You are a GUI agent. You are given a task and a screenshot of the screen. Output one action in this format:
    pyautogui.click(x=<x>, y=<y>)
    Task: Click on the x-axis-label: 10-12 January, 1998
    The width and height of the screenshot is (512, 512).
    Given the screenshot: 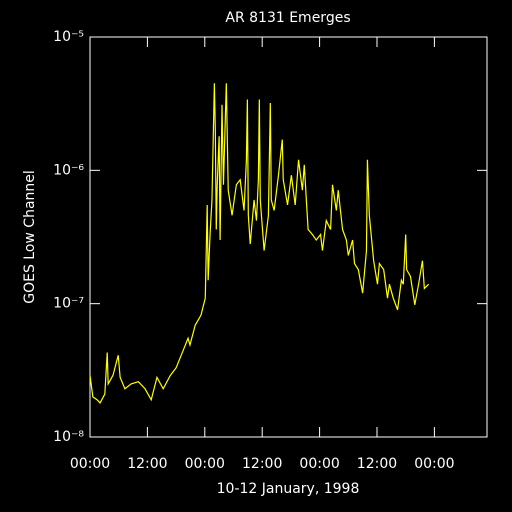 What is the action you would take?
    pyautogui.click(x=288, y=489)
    